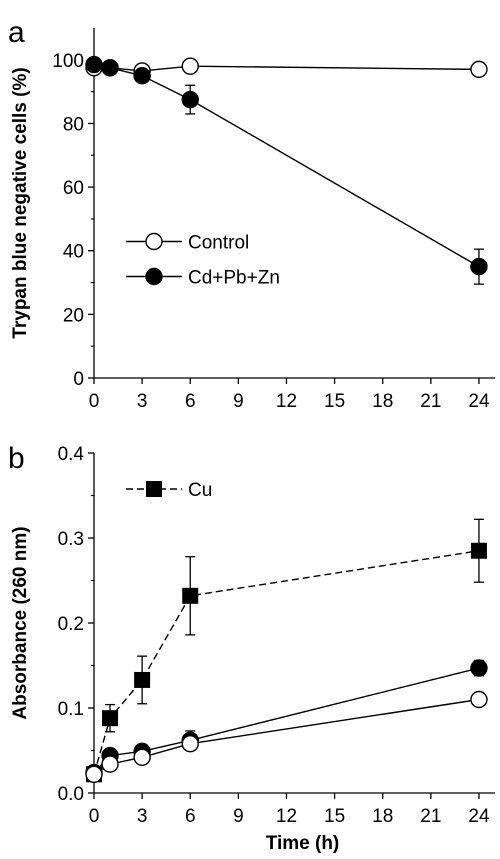 Image resolution: width=500 pixels, height=859 pixels. I want to click on y-axis-title: Absorbance (260 nm), so click(20, 622).